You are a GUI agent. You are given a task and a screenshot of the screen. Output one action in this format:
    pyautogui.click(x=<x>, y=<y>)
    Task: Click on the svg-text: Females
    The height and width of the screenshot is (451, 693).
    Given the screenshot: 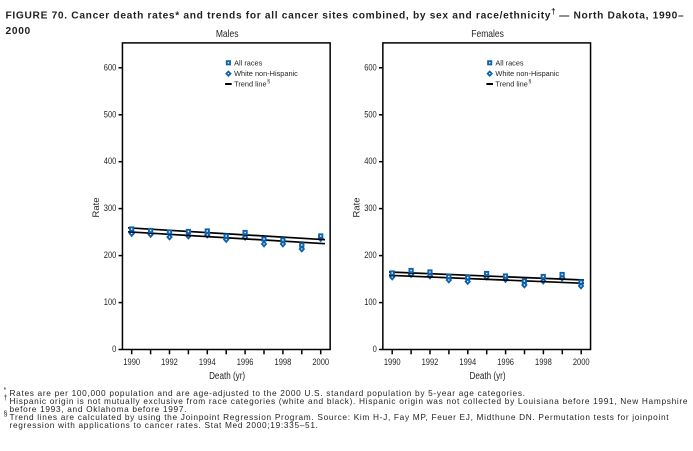 What is the action you would take?
    pyautogui.click(x=487, y=33)
    